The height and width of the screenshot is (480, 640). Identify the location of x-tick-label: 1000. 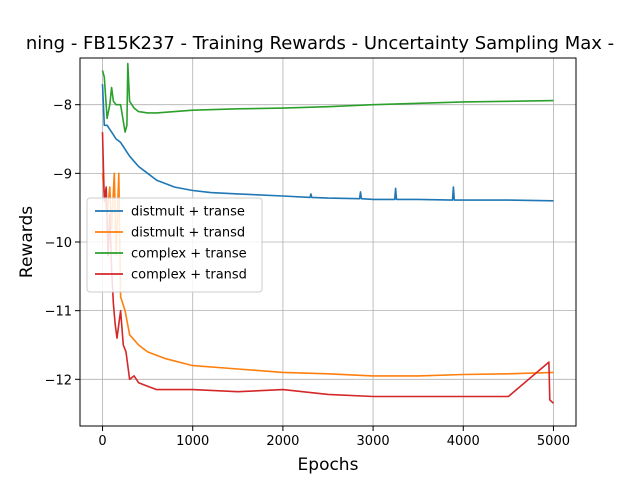
(192, 441).